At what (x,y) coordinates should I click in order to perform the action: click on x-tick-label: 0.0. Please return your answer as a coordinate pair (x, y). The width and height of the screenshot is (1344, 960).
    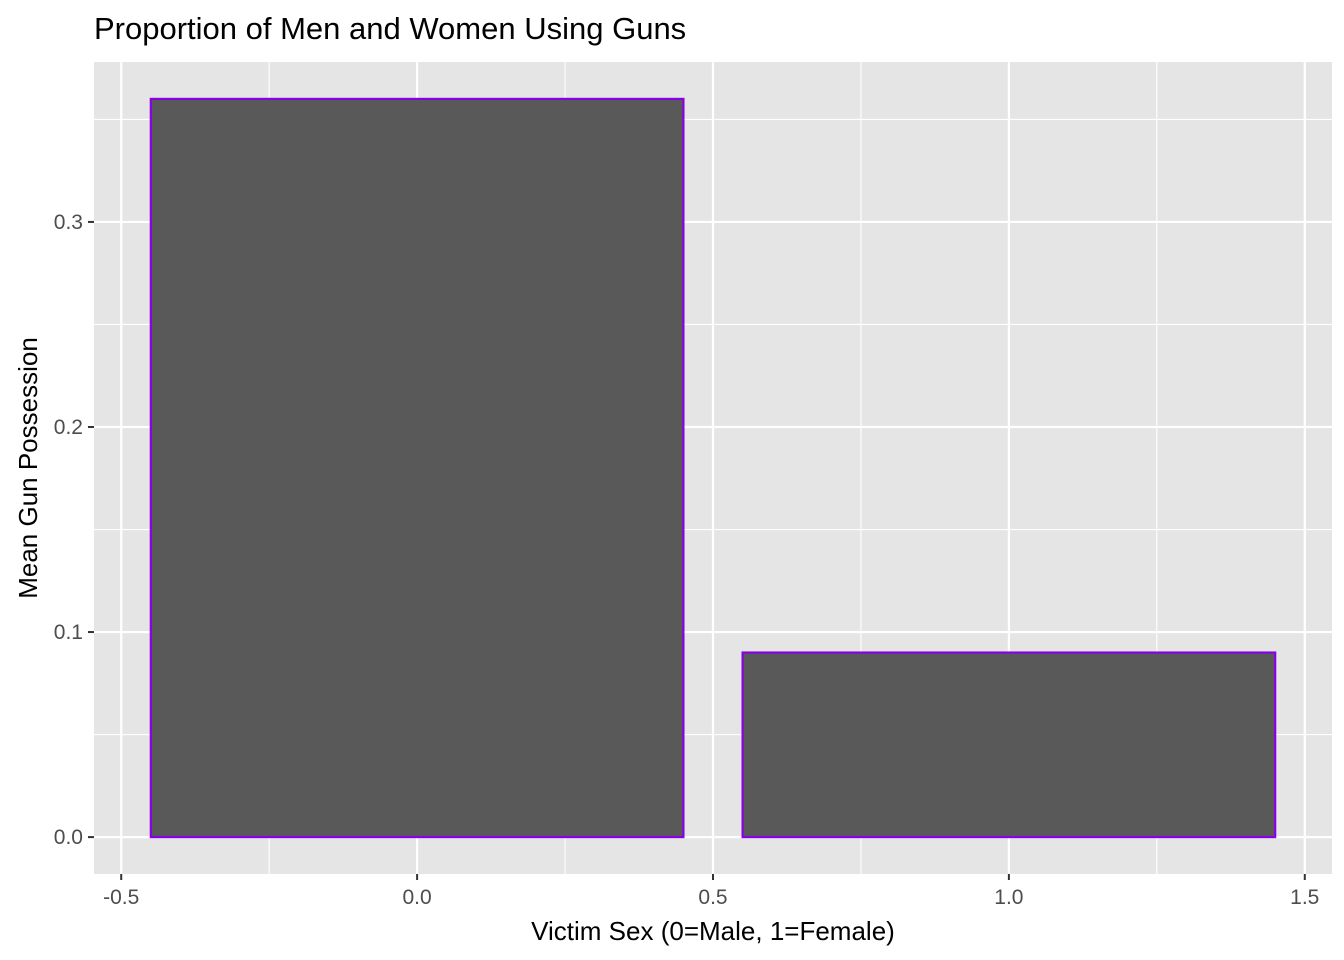
    Looking at the image, I should click on (417, 897).